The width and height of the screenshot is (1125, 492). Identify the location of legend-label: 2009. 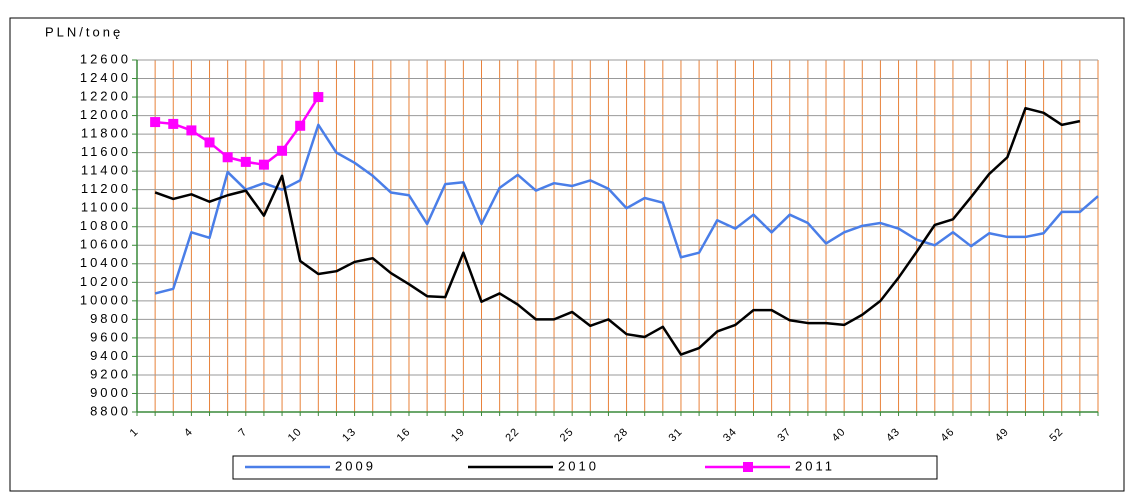
(355, 465).